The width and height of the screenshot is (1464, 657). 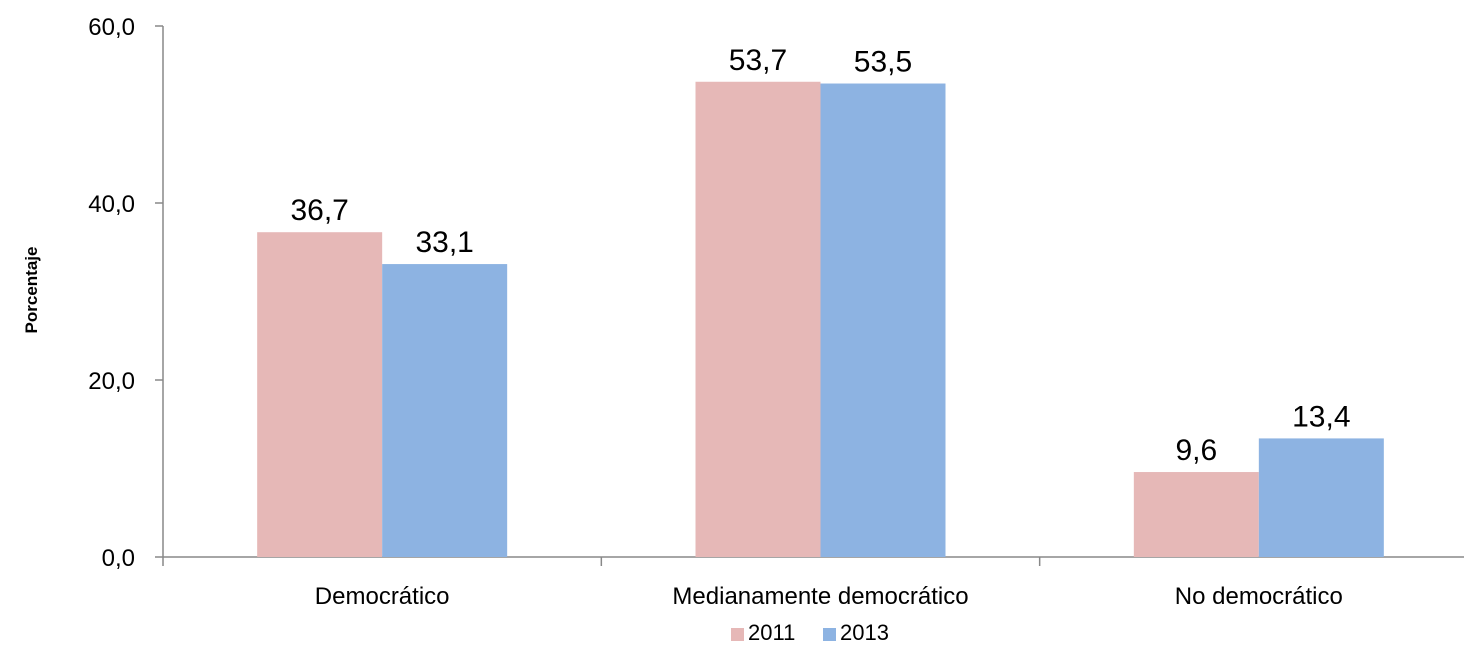 What do you see at coordinates (111, 27) in the screenshot?
I see `y-tick-label: 60,0` at bounding box center [111, 27].